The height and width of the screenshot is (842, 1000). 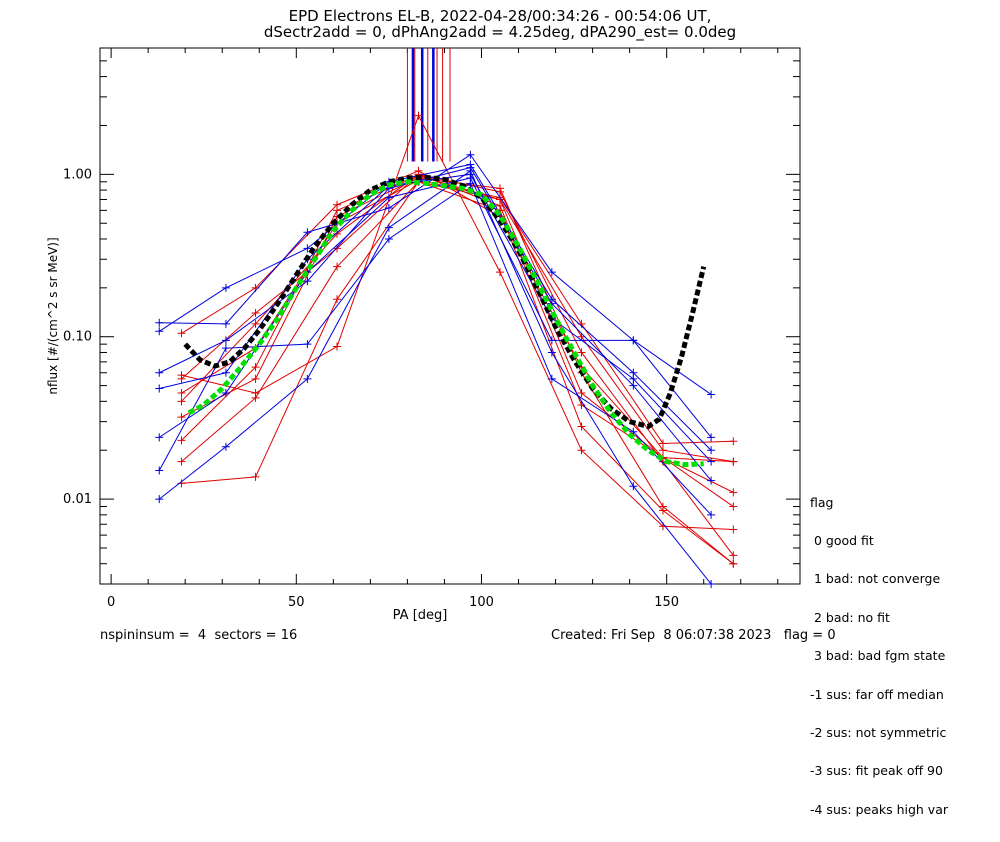 What do you see at coordinates (842, 540) in the screenshot?
I see `legend-item: 0 good fit` at bounding box center [842, 540].